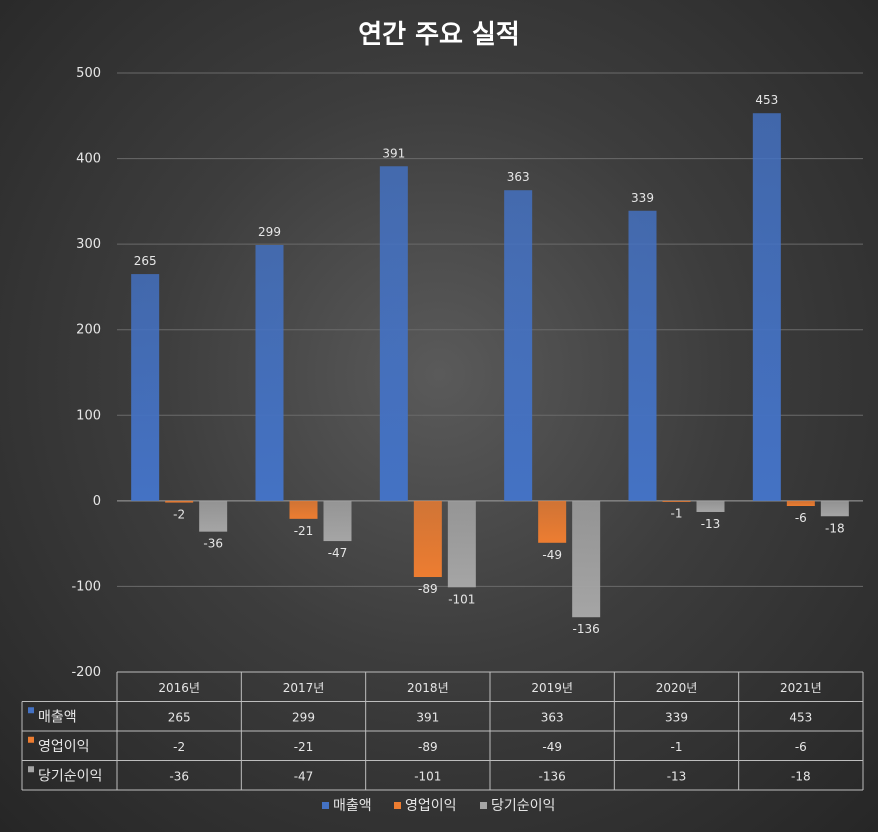 Image resolution: width=878 pixels, height=832 pixels. What do you see at coordinates (586, 629) in the screenshot?
I see `data-label: -136` at bounding box center [586, 629].